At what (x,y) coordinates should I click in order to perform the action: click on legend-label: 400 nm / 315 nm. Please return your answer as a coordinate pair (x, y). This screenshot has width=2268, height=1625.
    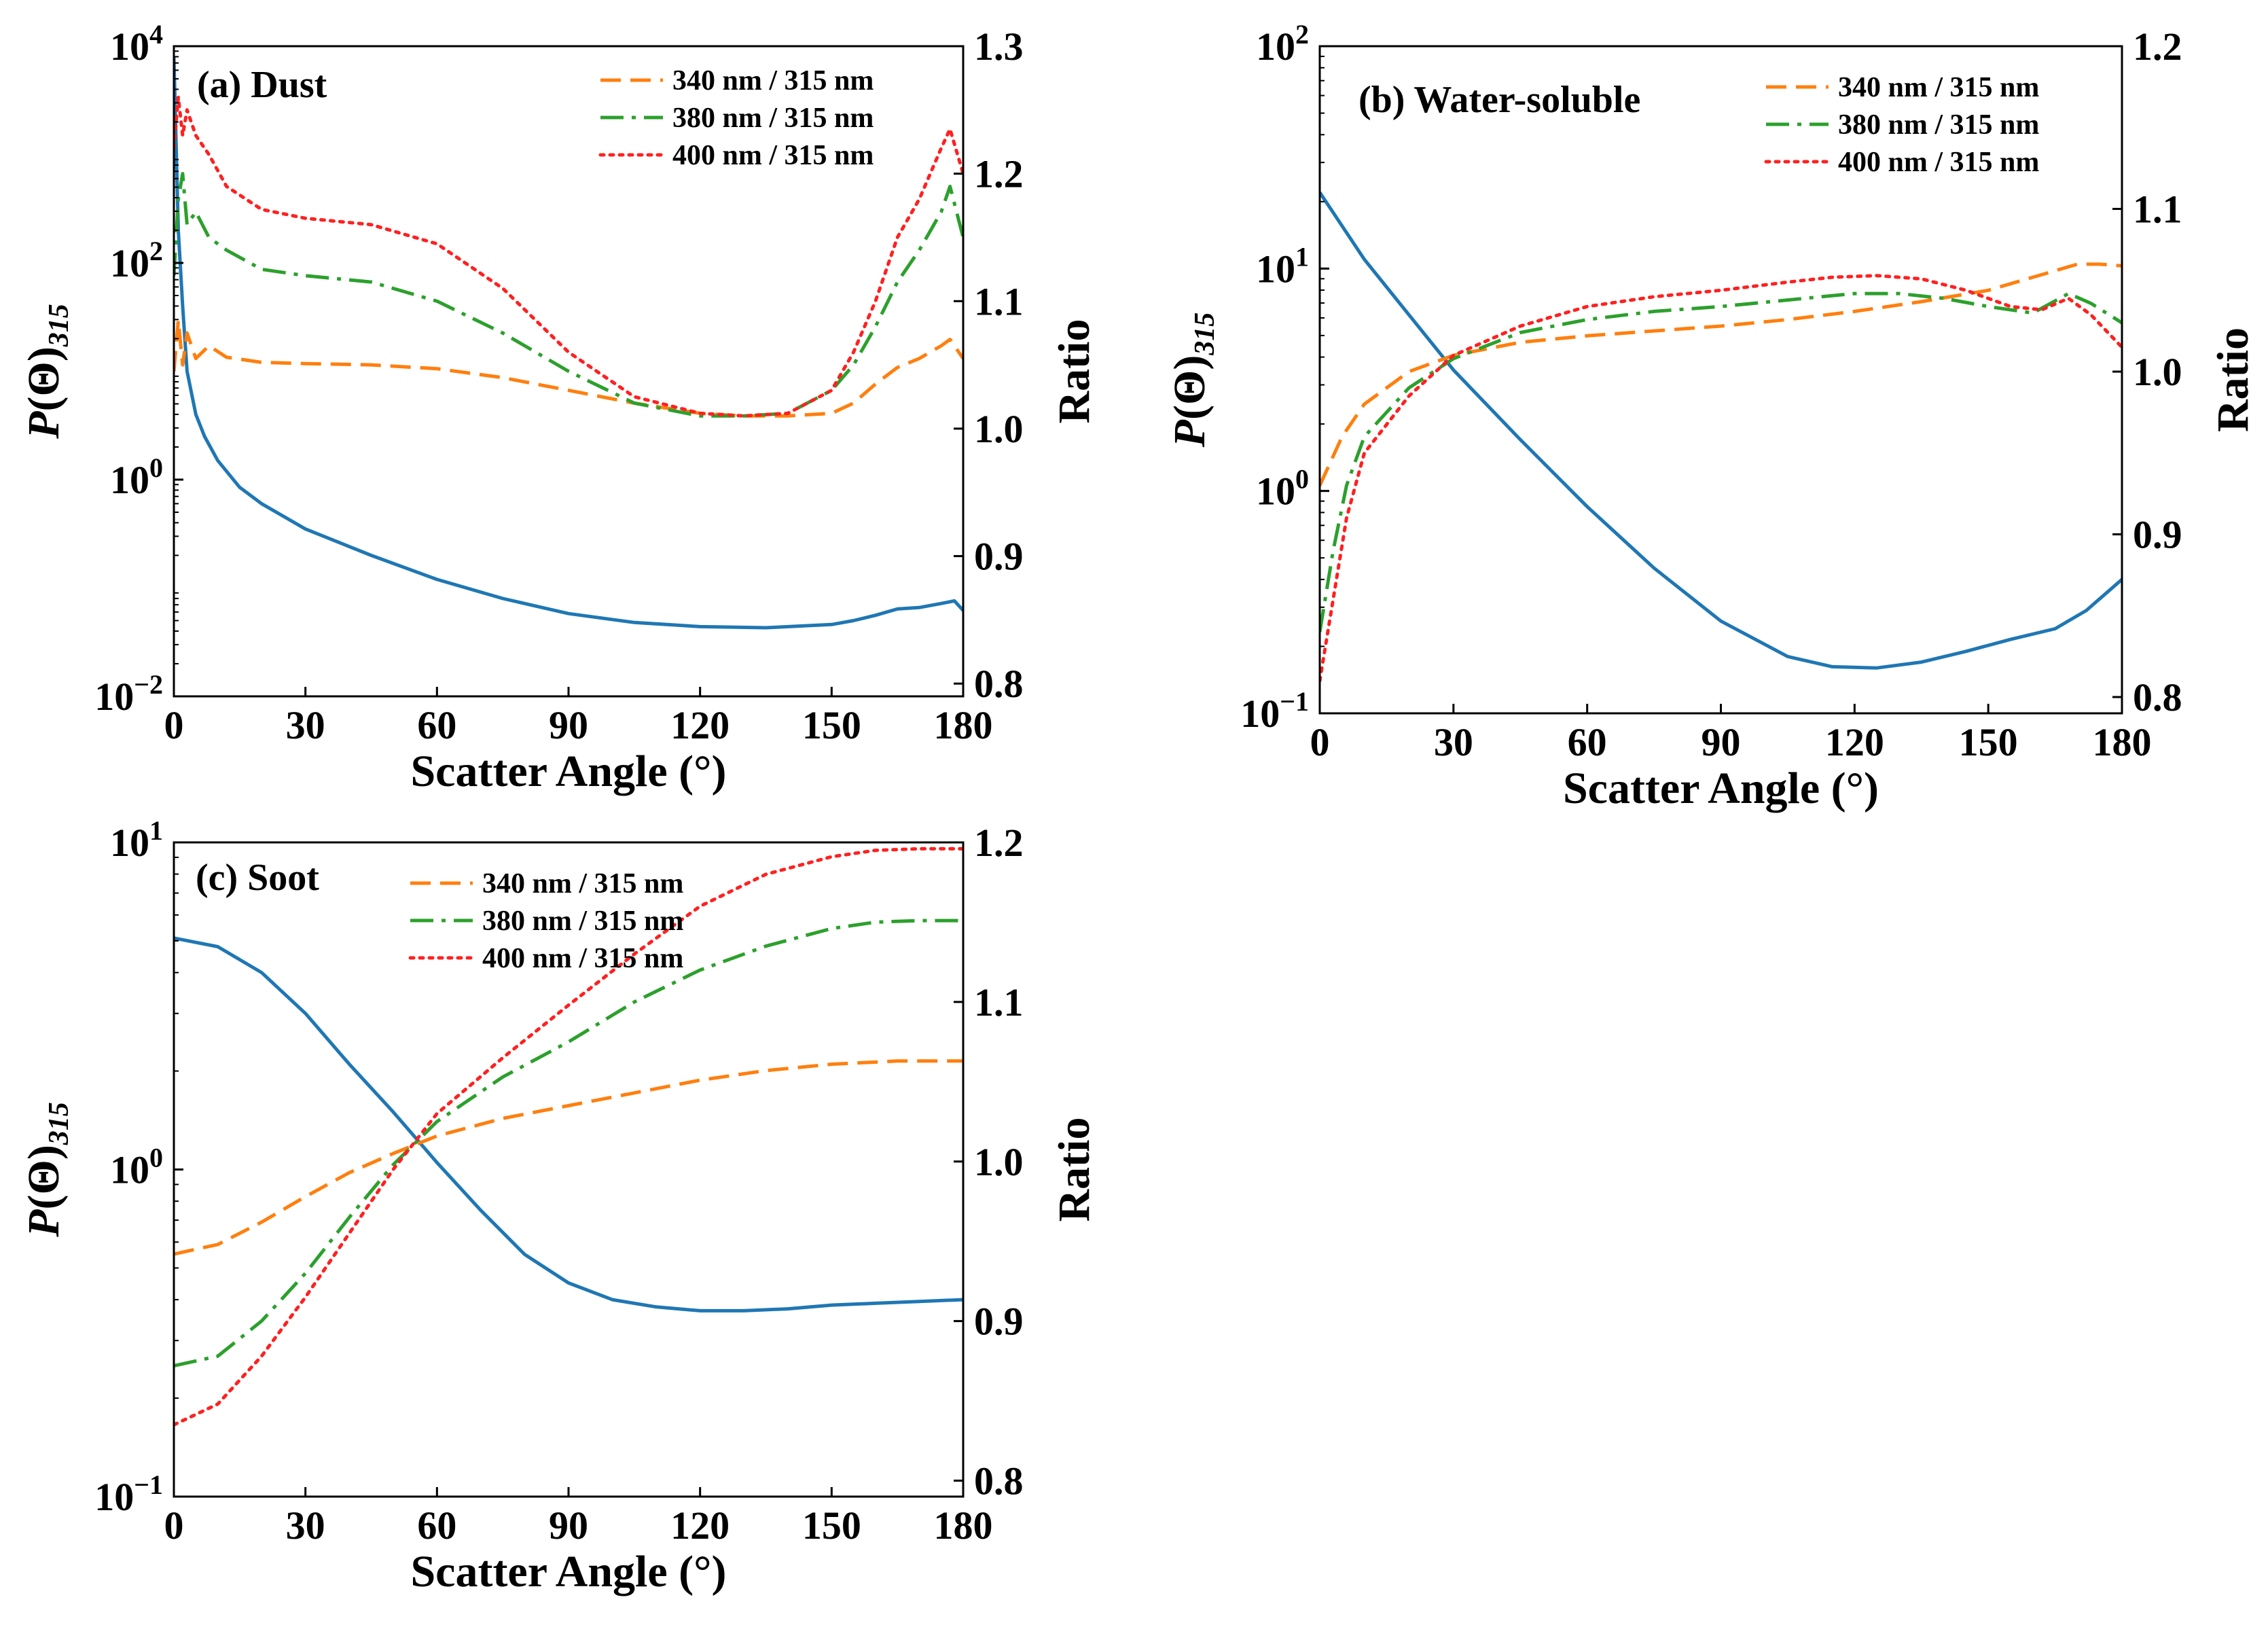
    Looking at the image, I should click on (773, 155).